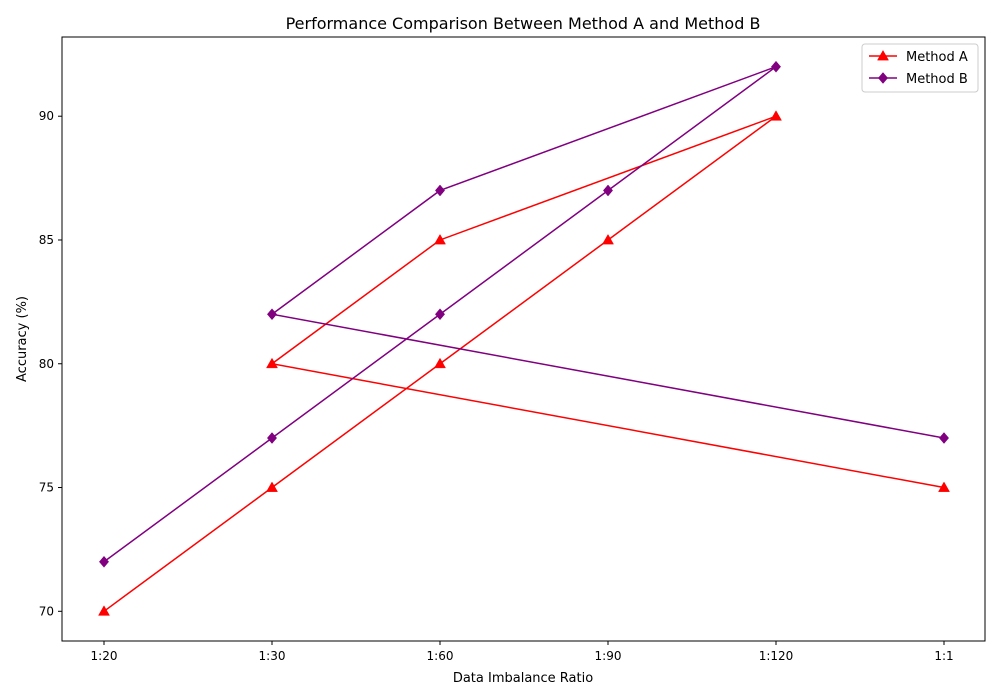 The image size is (1000, 700). Describe the element at coordinates (937, 57) in the screenshot. I see `legend-label: Method A` at that location.